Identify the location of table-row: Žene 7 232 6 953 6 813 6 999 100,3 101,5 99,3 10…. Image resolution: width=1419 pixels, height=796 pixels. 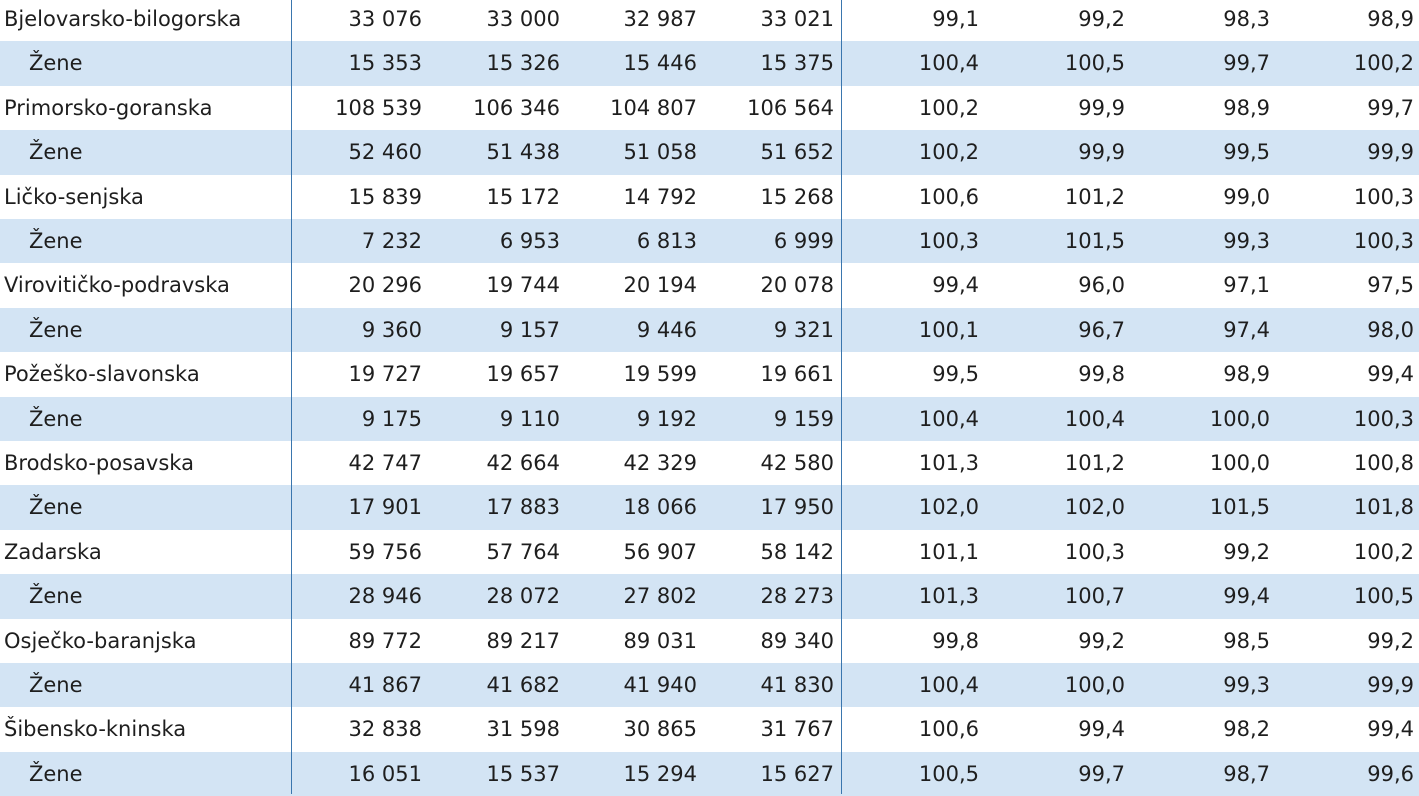
(709, 241).